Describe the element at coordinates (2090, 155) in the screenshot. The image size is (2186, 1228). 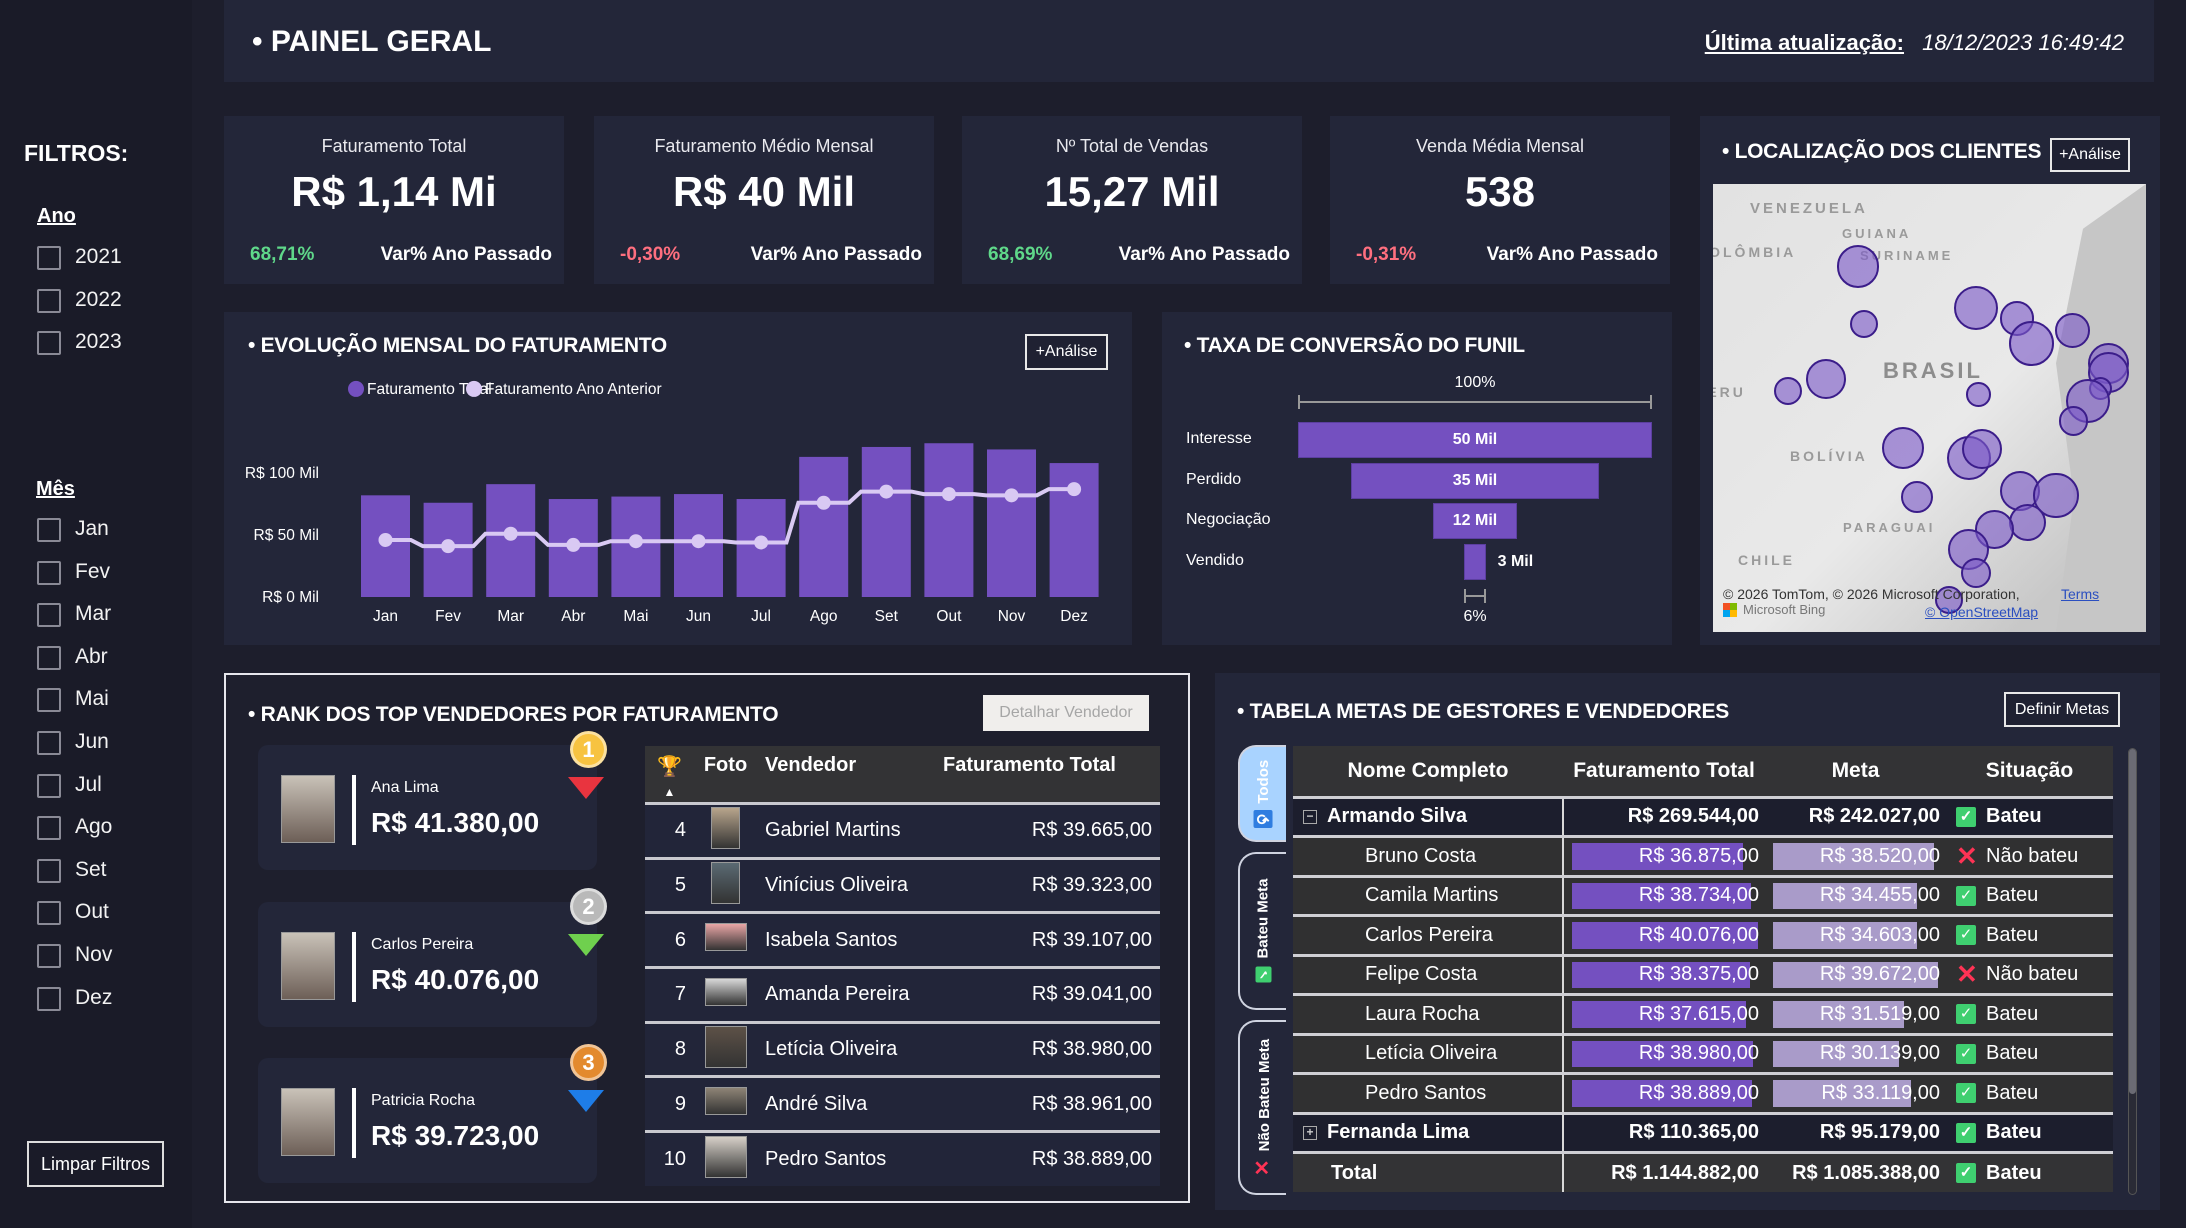
I see `map-analysis-button: +Análise` at that location.